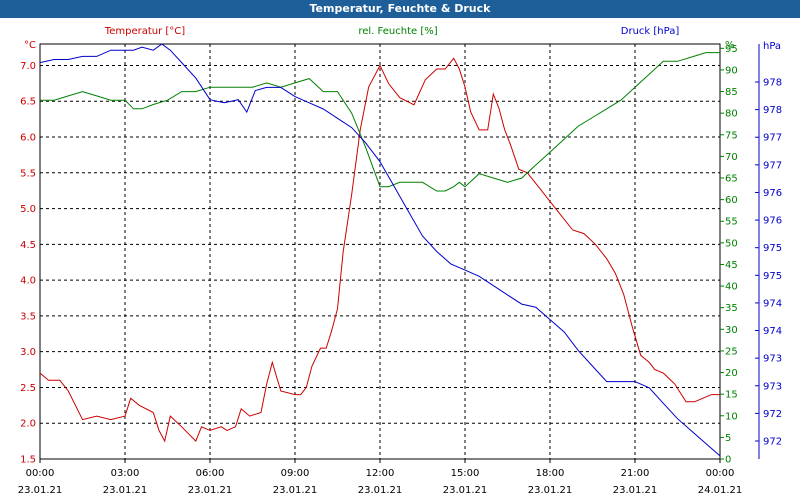 Image resolution: width=800 pixels, height=504 pixels. I want to click on x-tick-label-time: 03:00, so click(125, 473).